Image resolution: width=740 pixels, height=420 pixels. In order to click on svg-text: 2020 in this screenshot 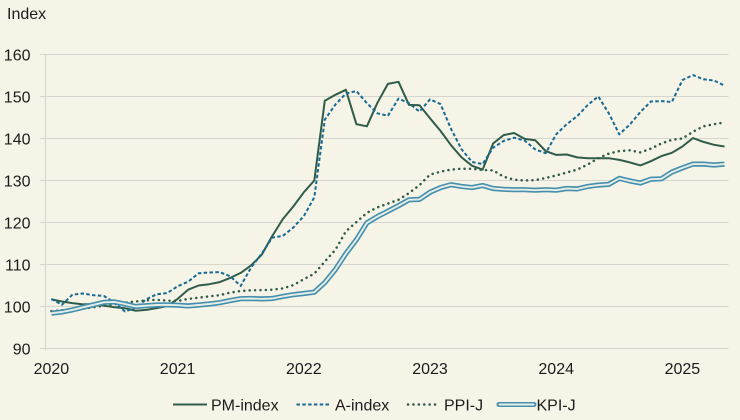, I will do `click(52, 369)`.